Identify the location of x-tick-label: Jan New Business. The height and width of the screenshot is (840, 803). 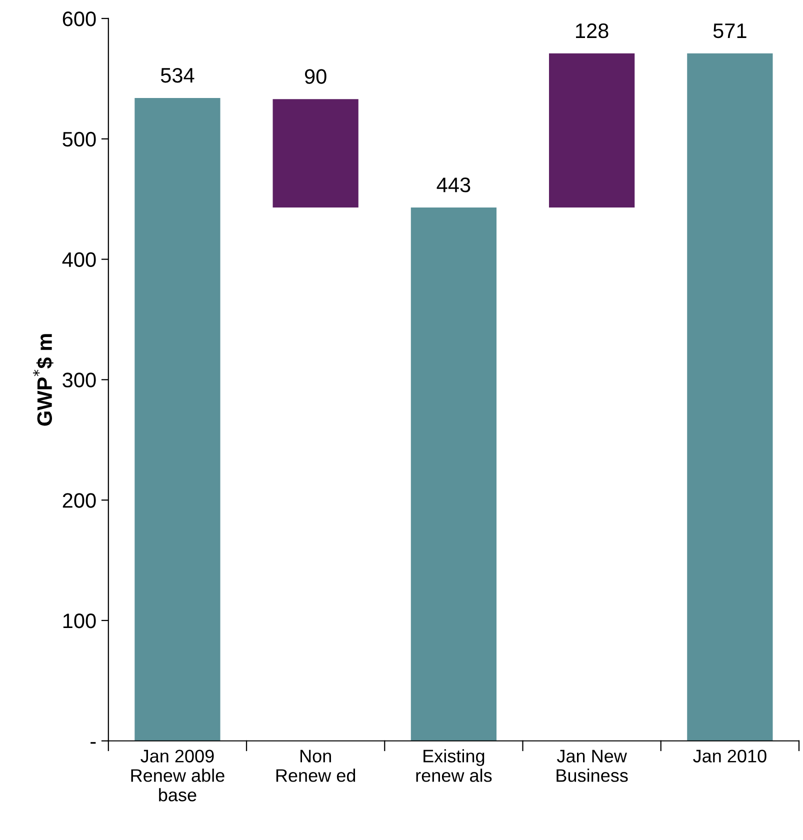
(592, 766).